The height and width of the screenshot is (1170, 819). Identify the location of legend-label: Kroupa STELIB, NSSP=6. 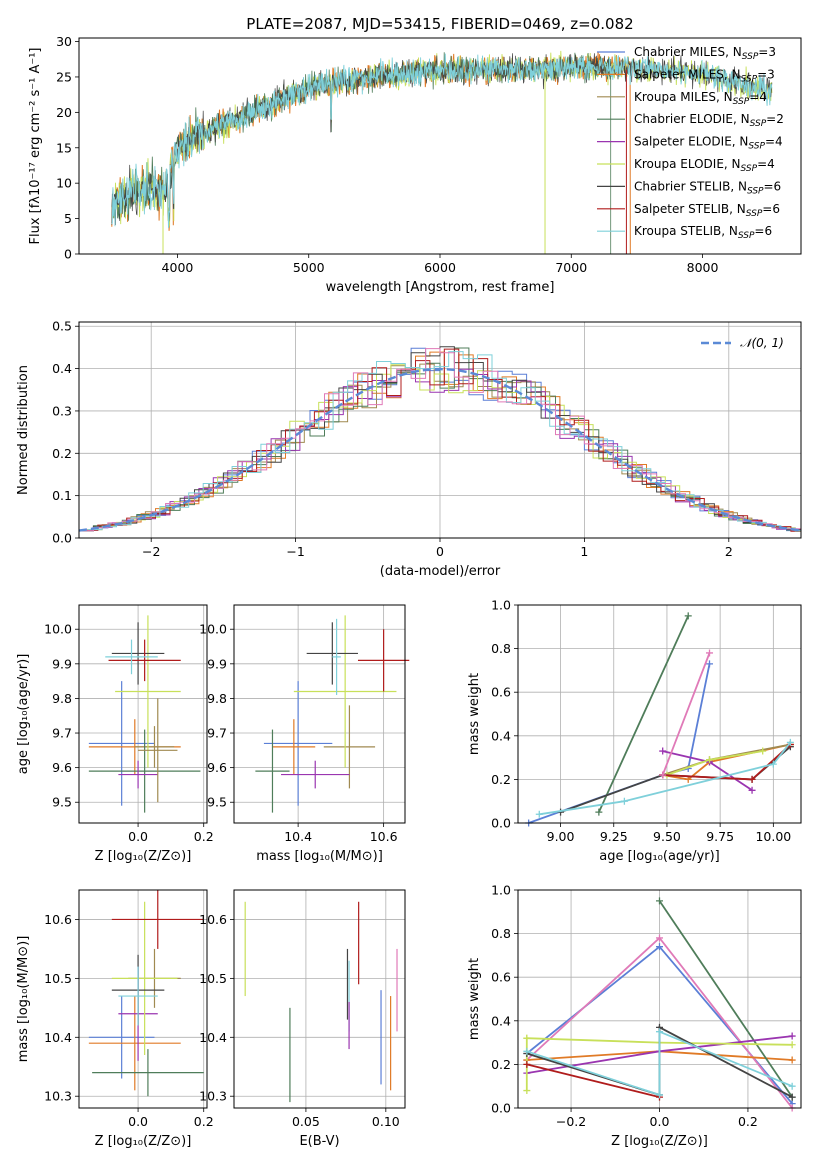
(703, 232).